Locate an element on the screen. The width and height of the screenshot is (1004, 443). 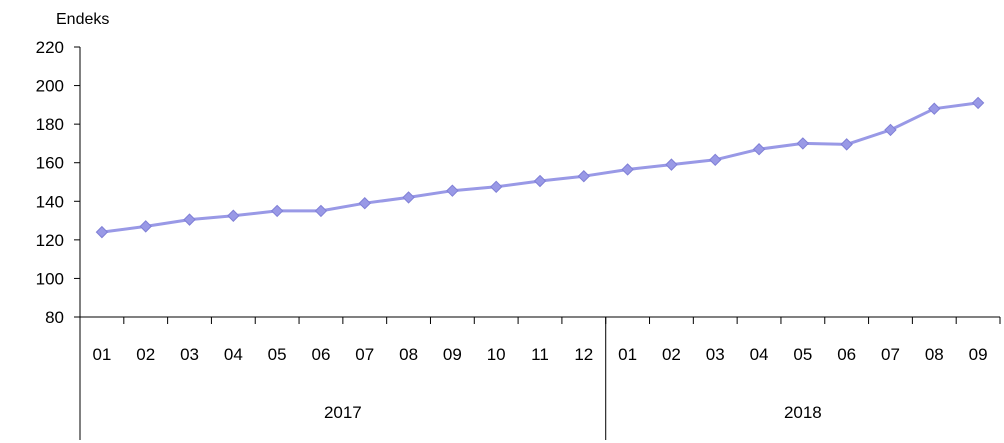
group-label: 2017 is located at coordinates (343, 412).